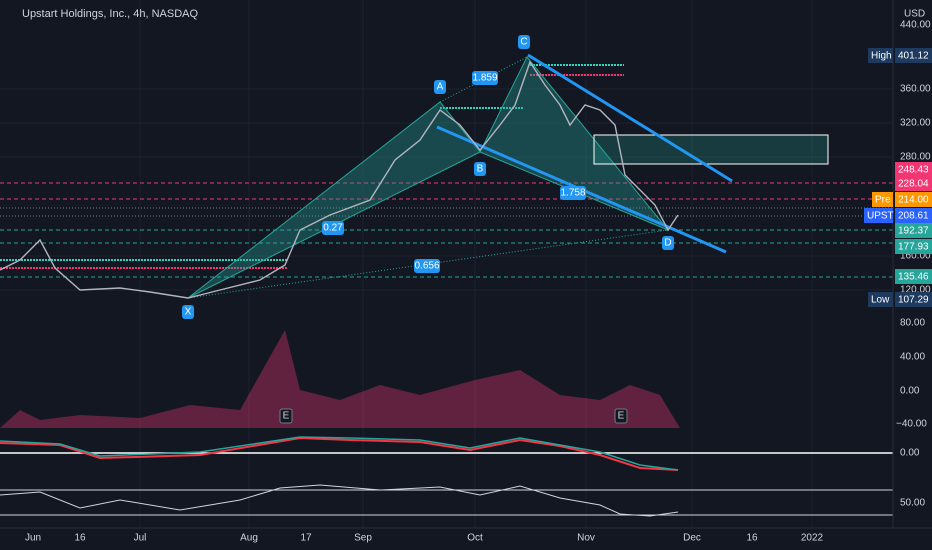  What do you see at coordinates (911, 424) in the screenshot?
I see `volume-tick: −40.00` at bounding box center [911, 424].